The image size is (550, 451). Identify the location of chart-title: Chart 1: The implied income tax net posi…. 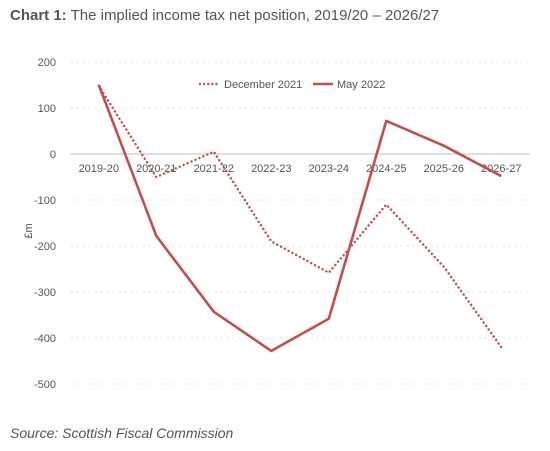
(224, 15).